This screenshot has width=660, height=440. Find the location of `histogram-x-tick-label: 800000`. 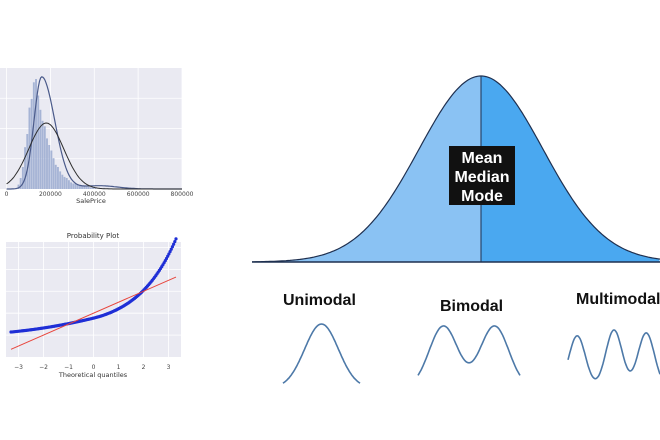

histogram-x-tick-label: 800000 is located at coordinates (182, 194).